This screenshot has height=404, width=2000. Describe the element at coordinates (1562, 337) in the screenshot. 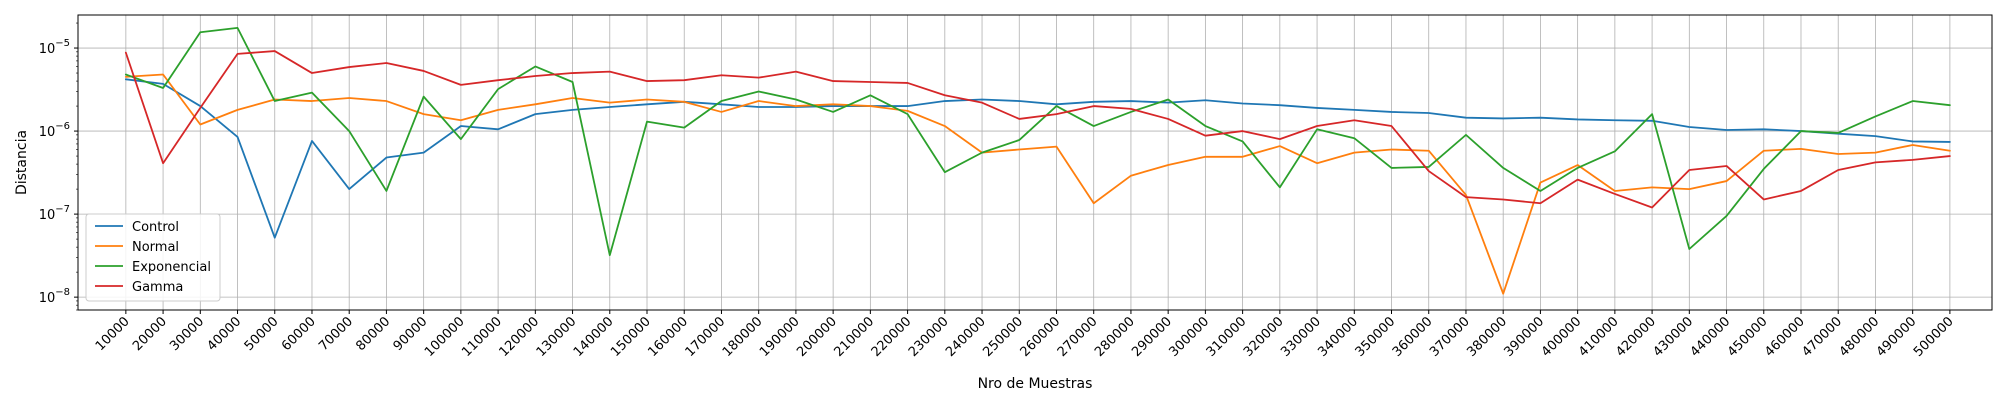

I see `x-tick-label: 400000` at that location.